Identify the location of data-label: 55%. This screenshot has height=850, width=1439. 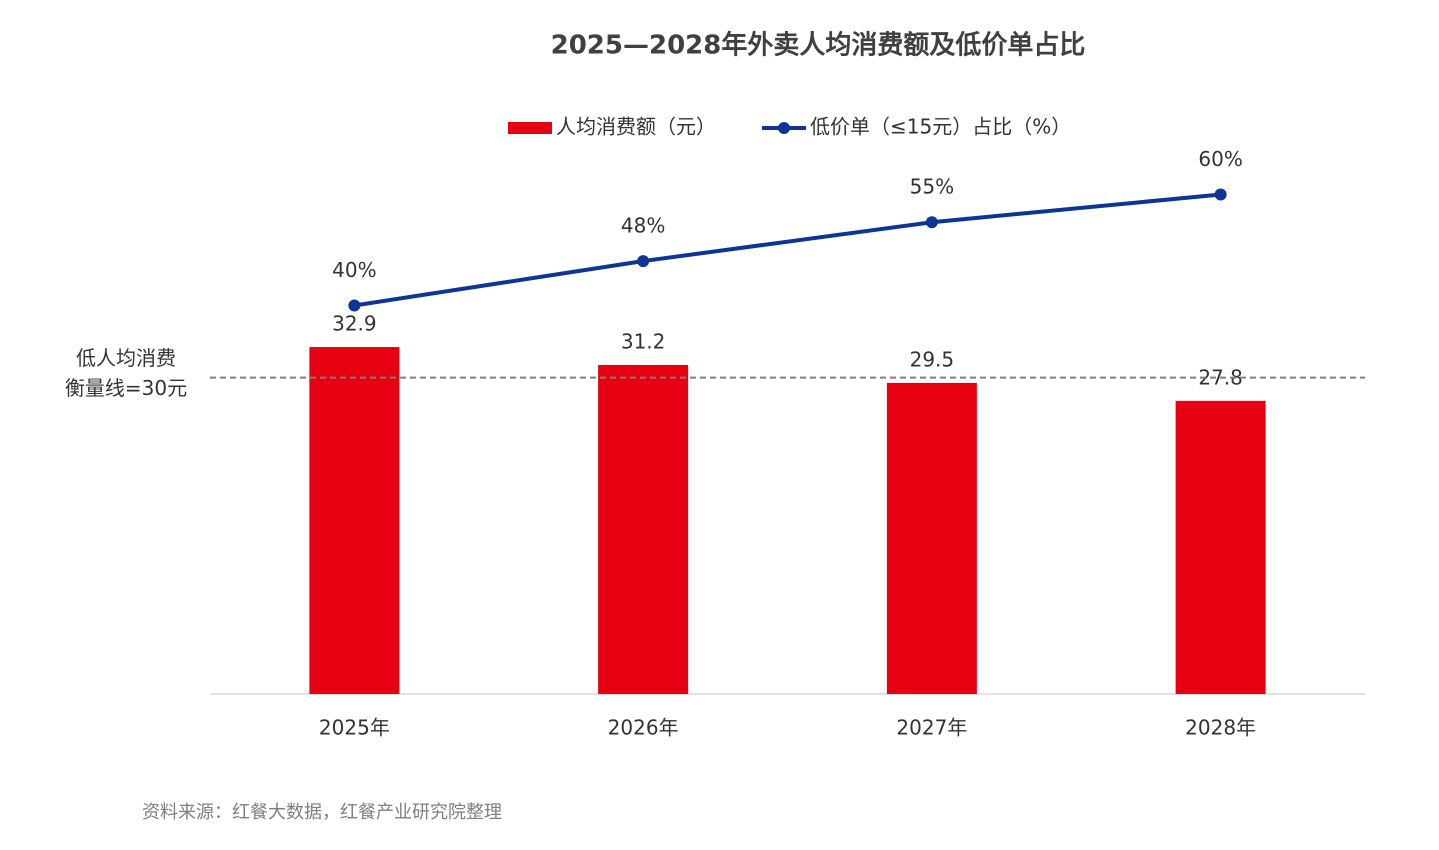
(932, 187).